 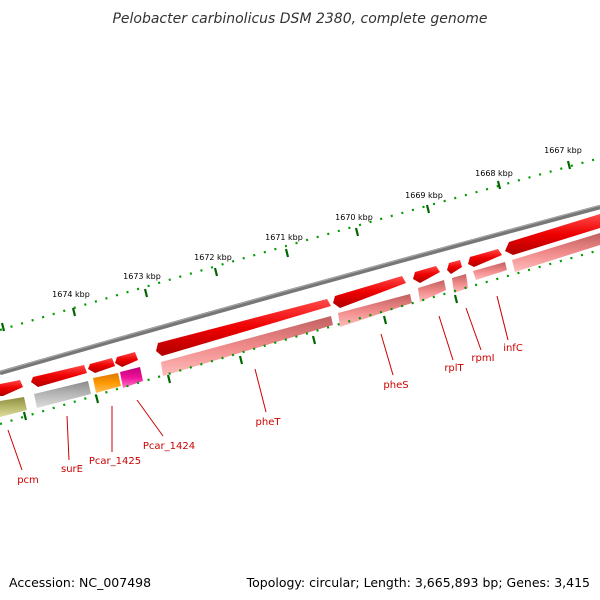 I want to click on cds-ring2-phes, so click(x=375, y=310).